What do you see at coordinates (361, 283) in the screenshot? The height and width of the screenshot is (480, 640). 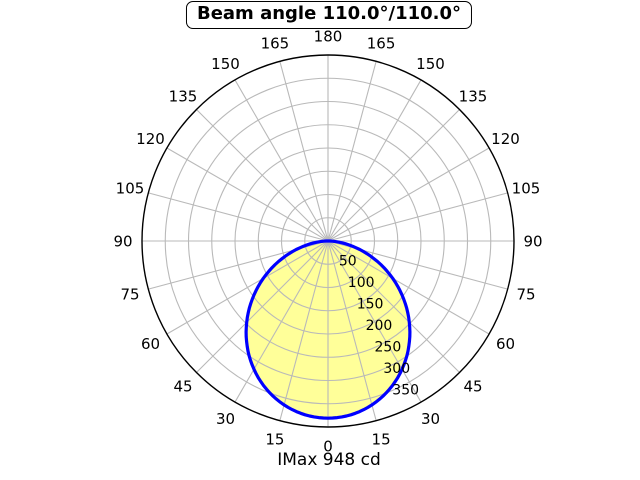 I see `radius-tick-label: 100` at bounding box center [361, 283].